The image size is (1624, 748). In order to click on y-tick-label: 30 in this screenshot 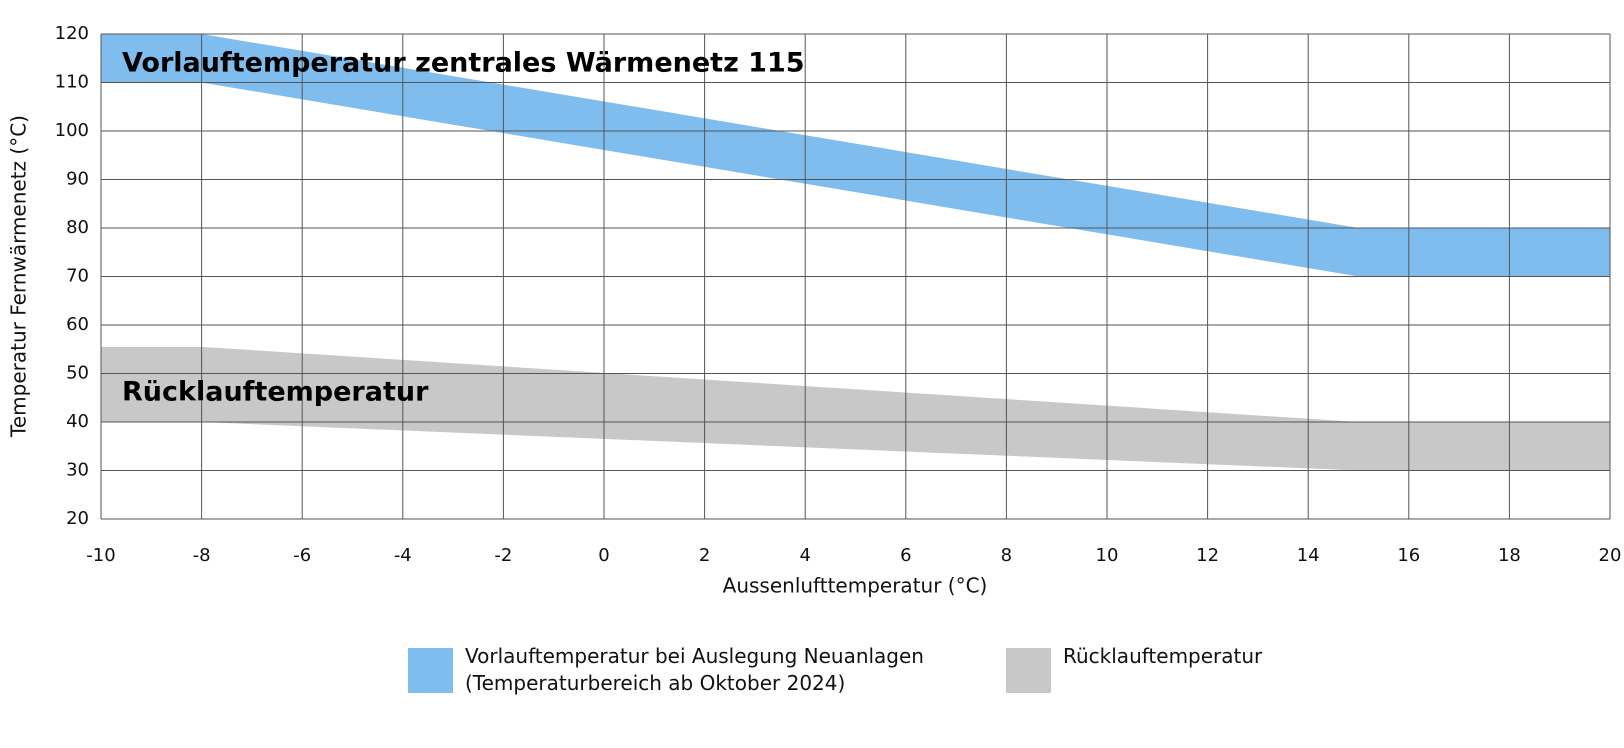, I will do `click(77, 470)`.